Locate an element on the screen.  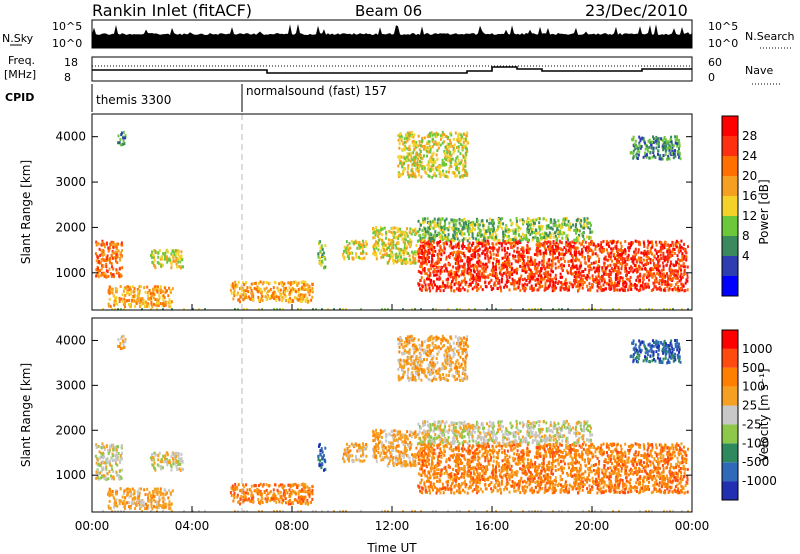
nave-label: Nave is located at coordinates (759, 70).